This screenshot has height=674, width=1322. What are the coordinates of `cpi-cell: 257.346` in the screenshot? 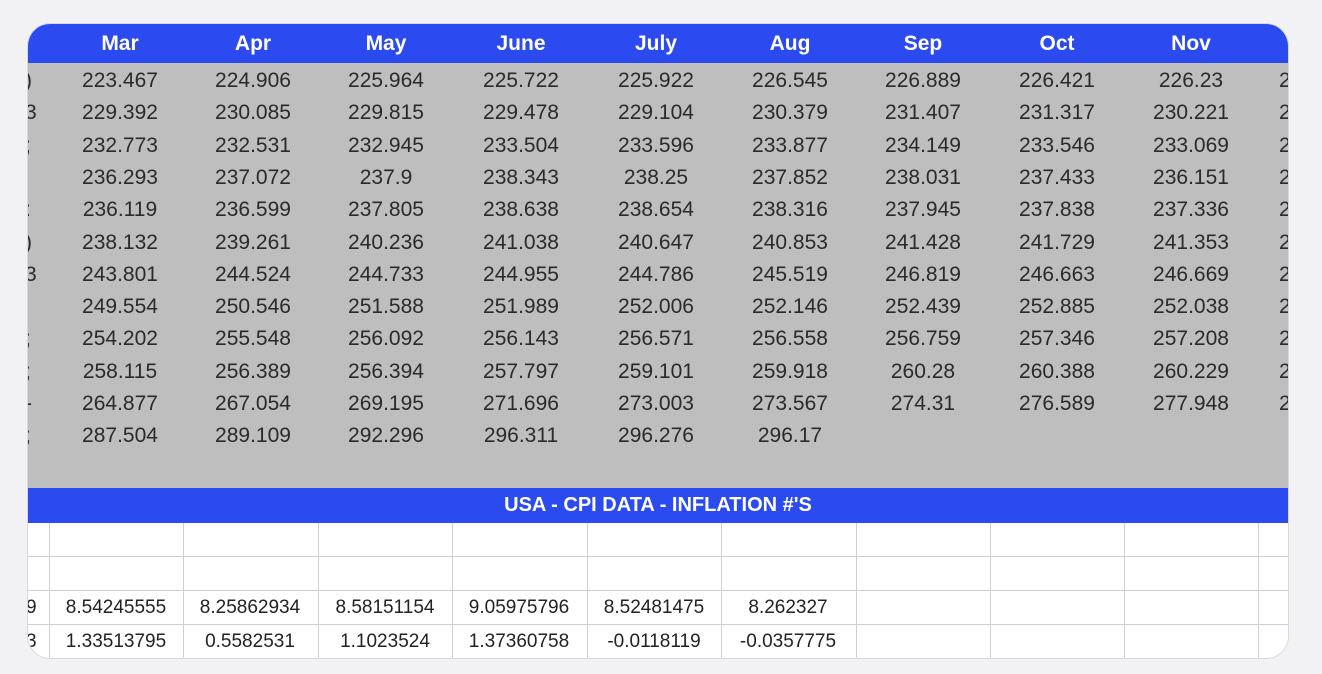 It's located at (1057, 339).